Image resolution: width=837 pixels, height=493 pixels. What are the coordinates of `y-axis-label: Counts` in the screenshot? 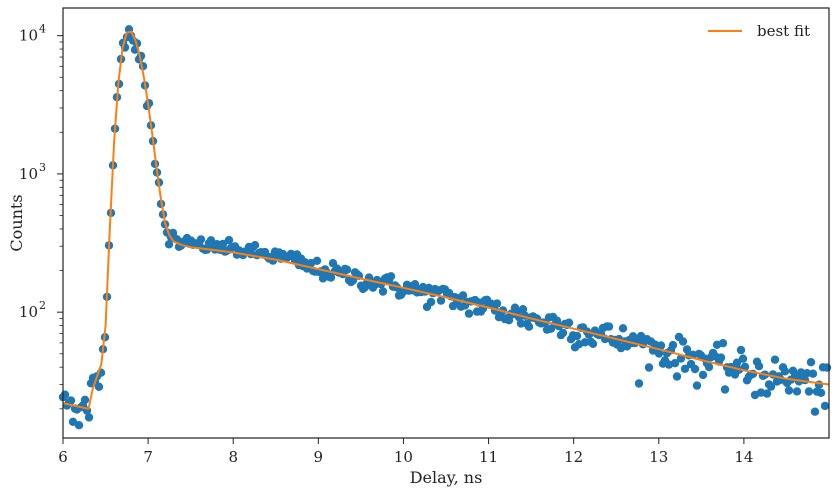 It's located at (16, 222).